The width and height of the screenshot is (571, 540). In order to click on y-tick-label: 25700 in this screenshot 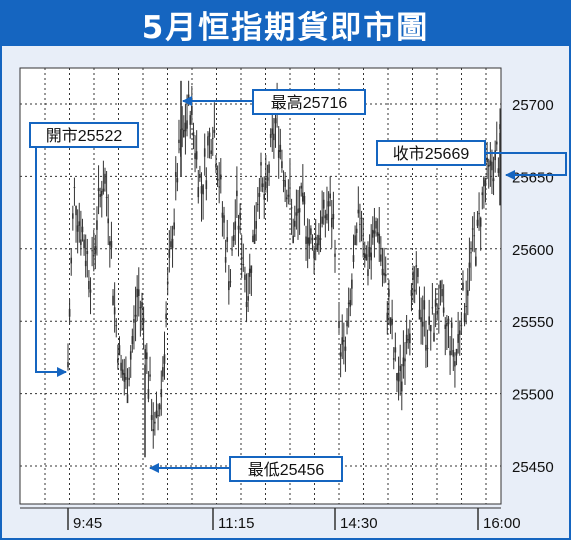, I will do `click(533, 105)`.